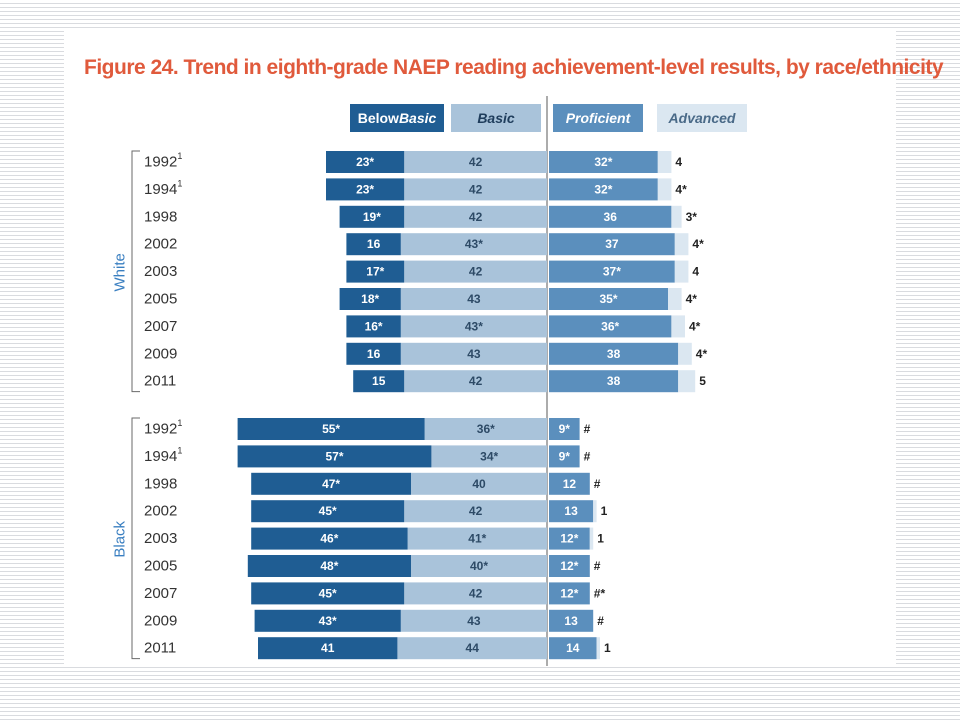  What do you see at coordinates (374, 326) in the screenshot?
I see `label-below-basic: 16*` at bounding box center [374, 326].